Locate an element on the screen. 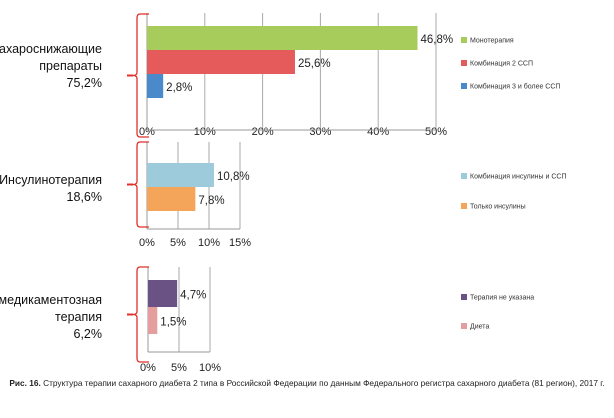  group-label: Немедикаментозная is located at coordinates (51, 300).